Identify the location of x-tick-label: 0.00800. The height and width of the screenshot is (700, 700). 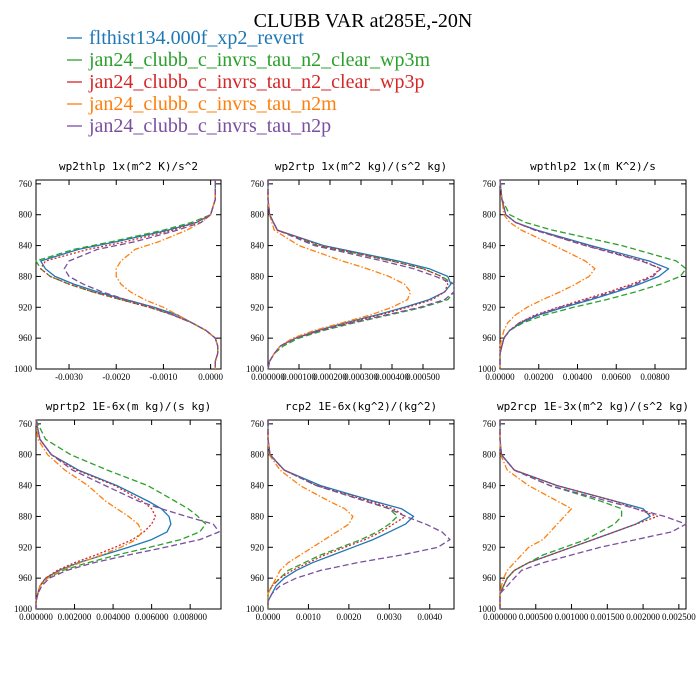
(655, 377).